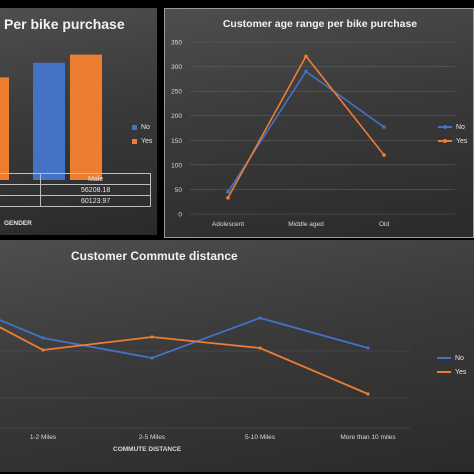  I want to click on income-chart-title: Per bike purchase, so click(64, 24).